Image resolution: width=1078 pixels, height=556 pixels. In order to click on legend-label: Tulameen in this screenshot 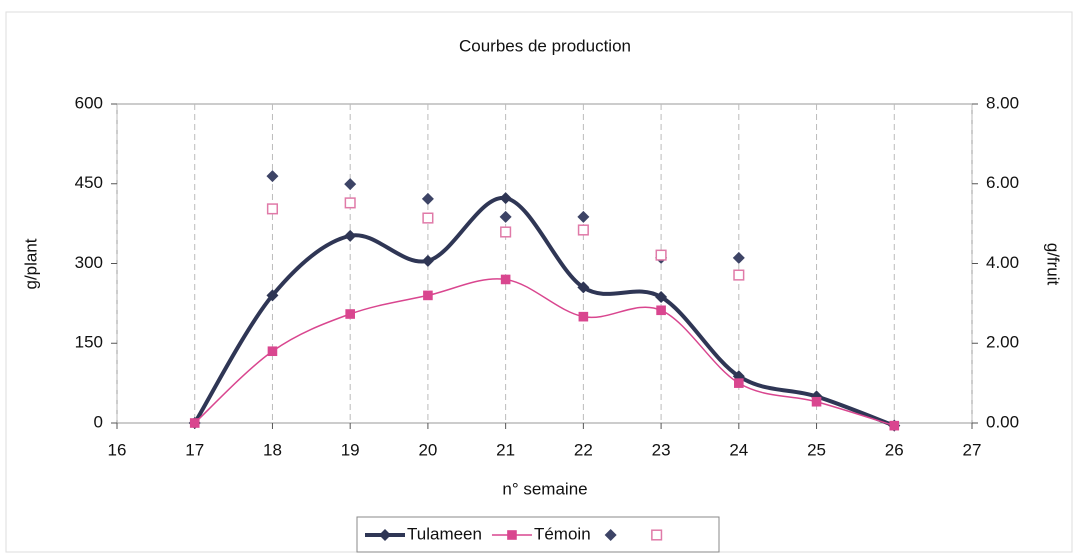, I will do `click(444, 533)`.